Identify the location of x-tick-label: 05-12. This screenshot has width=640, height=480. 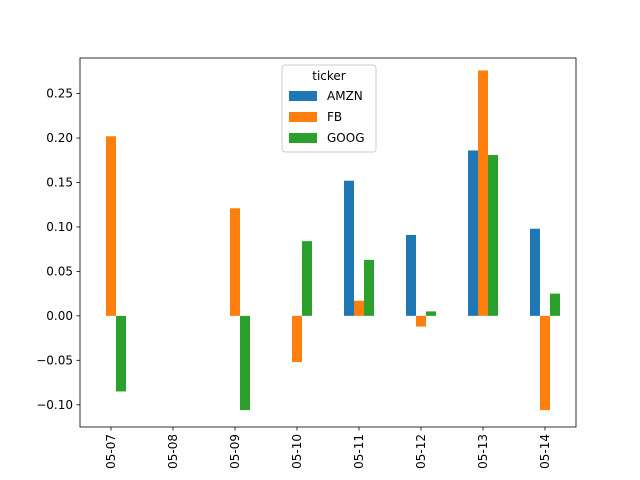
(421, 451).